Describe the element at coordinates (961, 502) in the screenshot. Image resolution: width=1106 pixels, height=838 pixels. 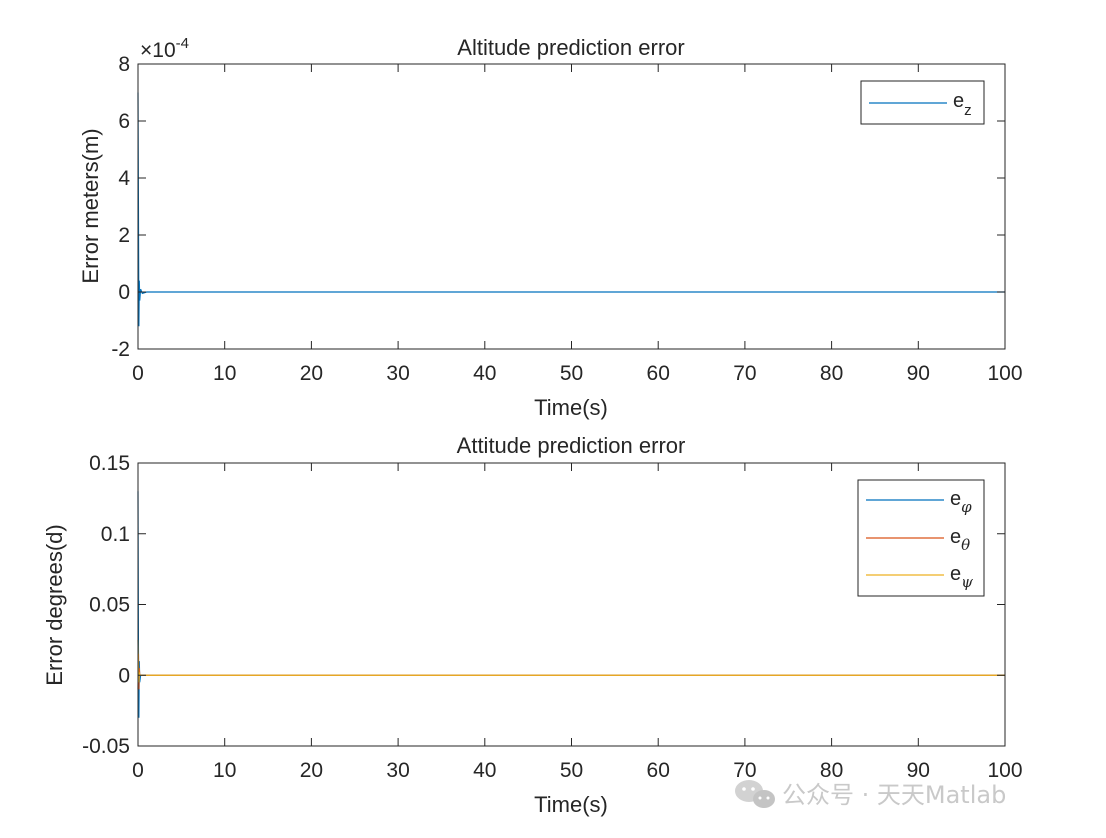
I see `legend-label-ephi: eφ` at that location.